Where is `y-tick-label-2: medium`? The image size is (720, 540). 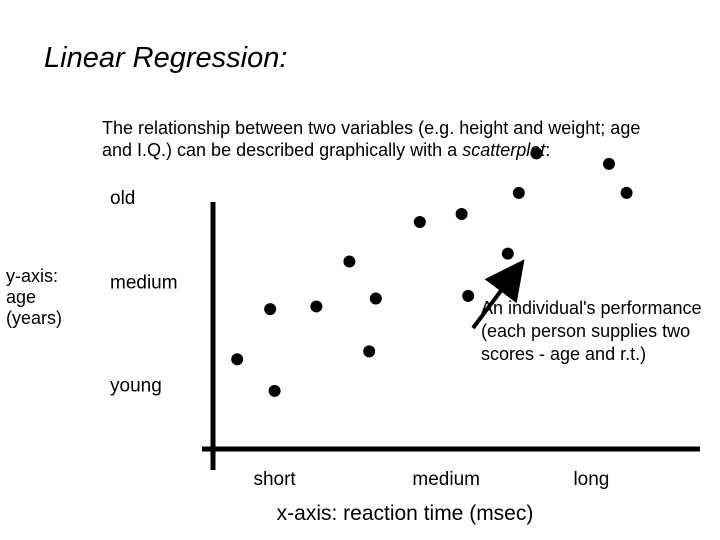 y-tick-label-2: medium is located at coordinates (144, 283).